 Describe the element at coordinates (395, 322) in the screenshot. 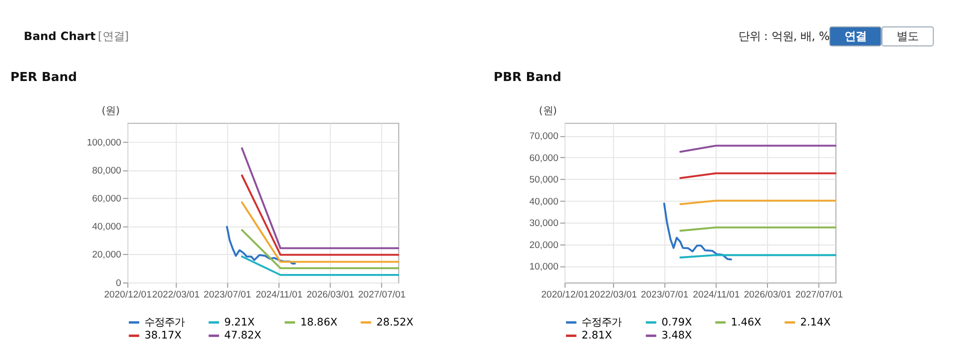

I see `legend-label: 28.52X` at that location.